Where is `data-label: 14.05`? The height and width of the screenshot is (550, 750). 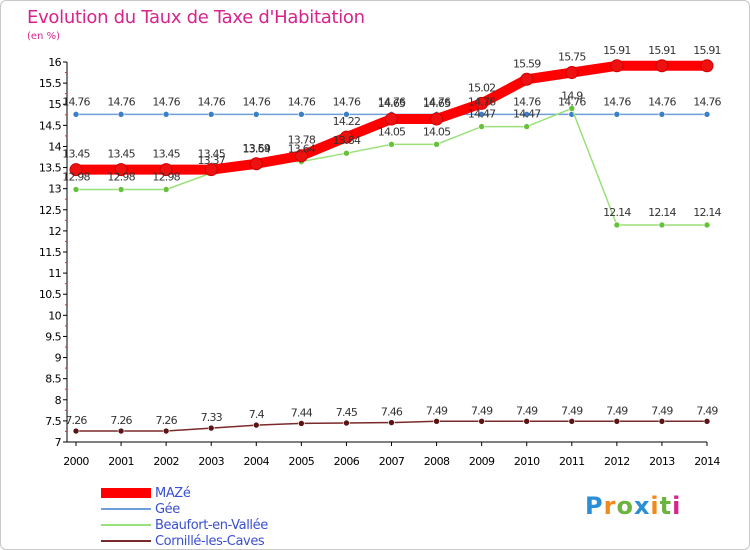 data-label: 14.05 is located at coordinates (437, 131).